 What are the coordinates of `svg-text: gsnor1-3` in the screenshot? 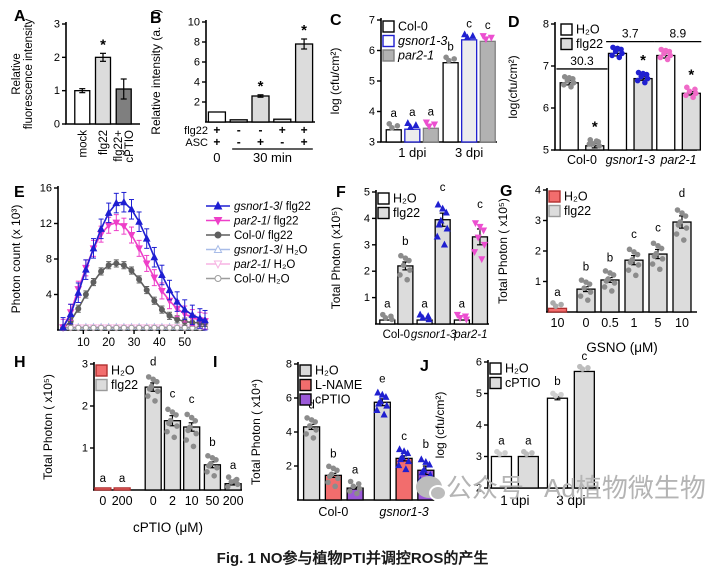 It's located at (434, 335).